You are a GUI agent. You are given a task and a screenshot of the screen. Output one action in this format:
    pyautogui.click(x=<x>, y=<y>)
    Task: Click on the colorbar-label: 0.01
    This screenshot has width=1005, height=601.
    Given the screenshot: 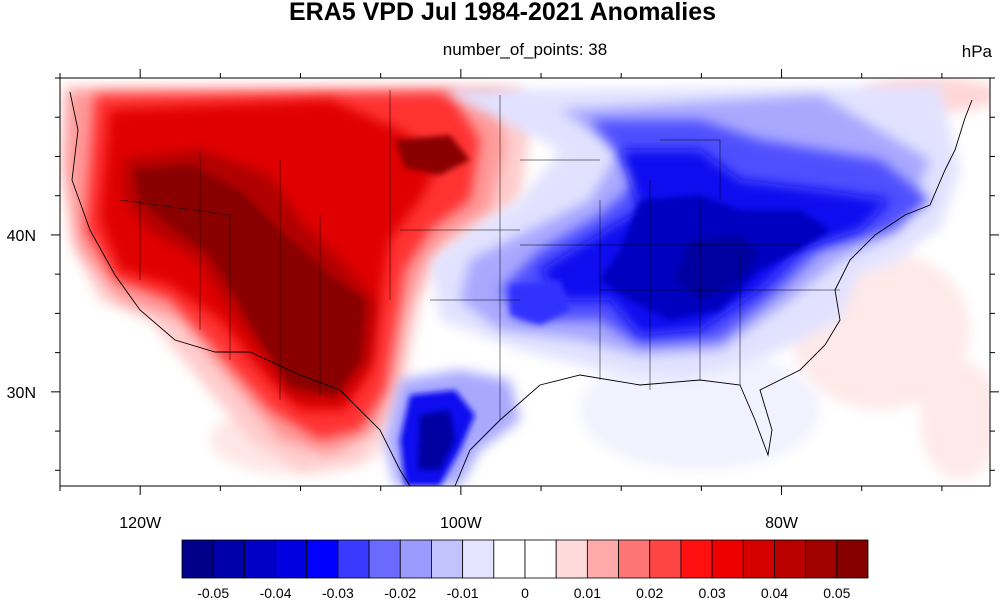 What is the action you would take?
    pyautogui.click(x=587, y=593)
    